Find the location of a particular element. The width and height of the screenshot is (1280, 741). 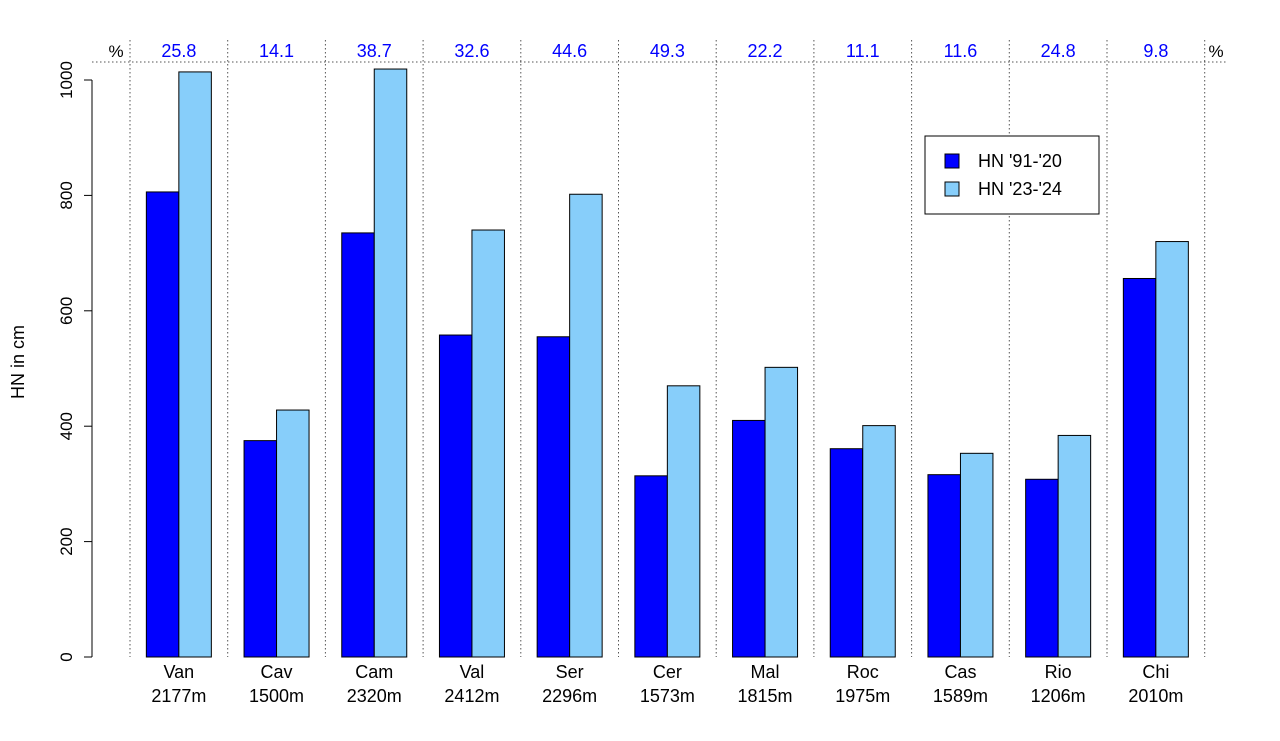

x-label-station: Van is located at coordinates (178, 672).